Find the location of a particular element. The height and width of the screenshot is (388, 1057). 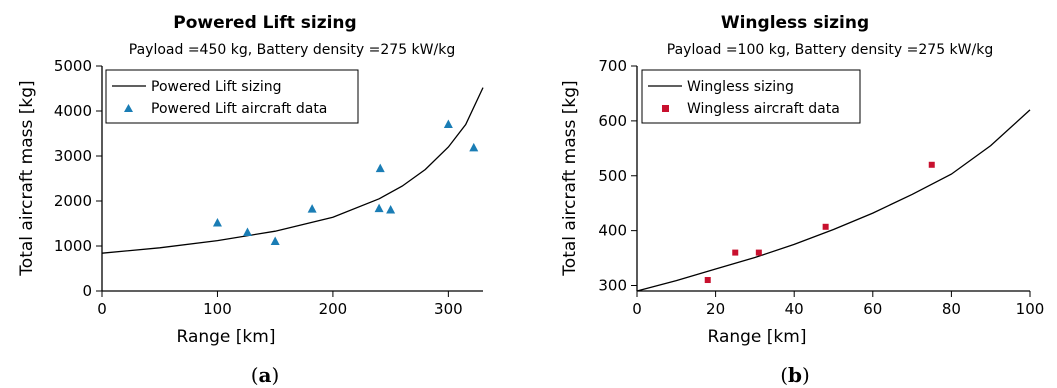

panel-a-x-tick-label: 0 is located at coordinates (102, 309).